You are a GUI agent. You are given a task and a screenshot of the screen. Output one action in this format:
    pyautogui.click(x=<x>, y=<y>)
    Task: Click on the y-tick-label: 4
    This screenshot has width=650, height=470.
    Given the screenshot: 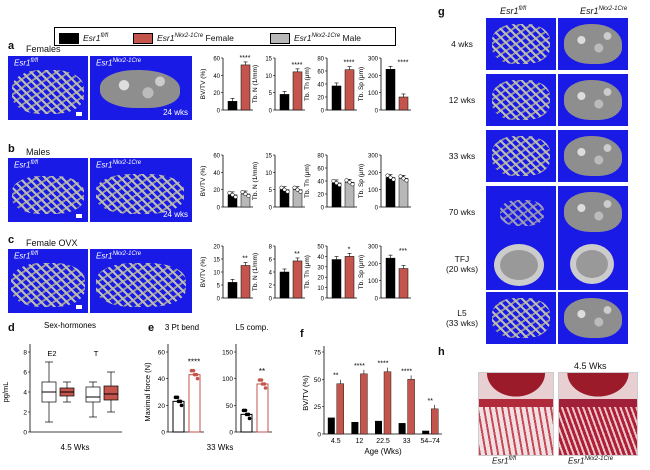 What is the action you would take?
    pyautogui.click(x=25, y=393)
    